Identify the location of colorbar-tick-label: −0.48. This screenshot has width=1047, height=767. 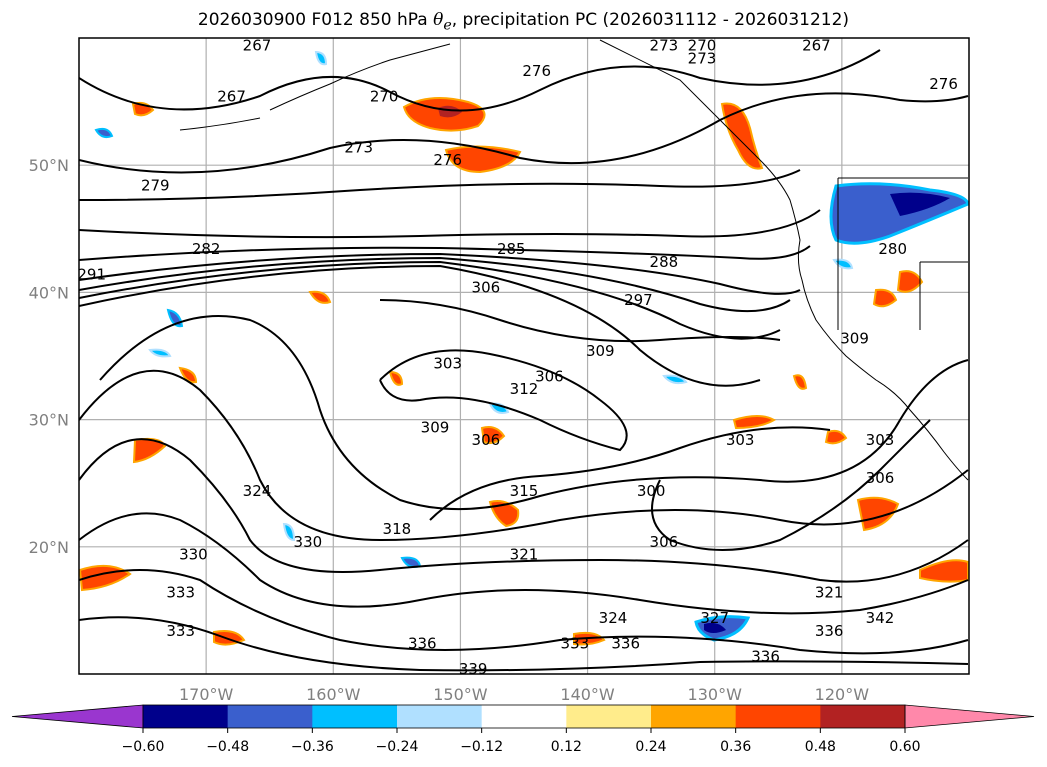
(227, 747).